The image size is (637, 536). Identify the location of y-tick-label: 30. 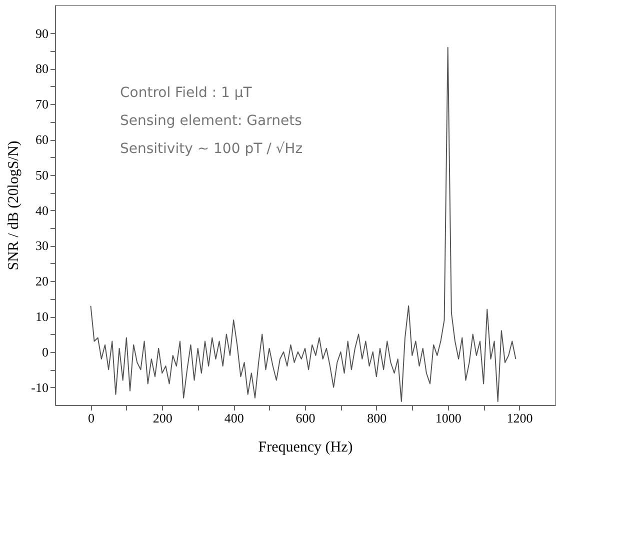
(42, 246).